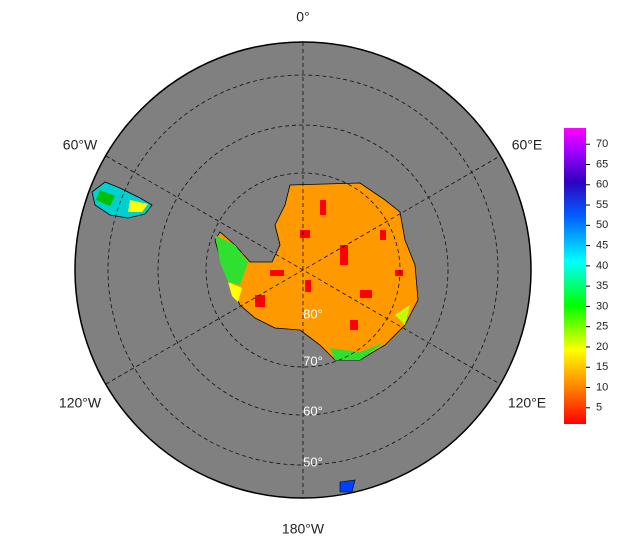 This screenshot has width=625, height=552. What do you see at coordinates (313, 410) in the screenshot?
I see `lat-label: 60°` at bounding box center [313, 410].